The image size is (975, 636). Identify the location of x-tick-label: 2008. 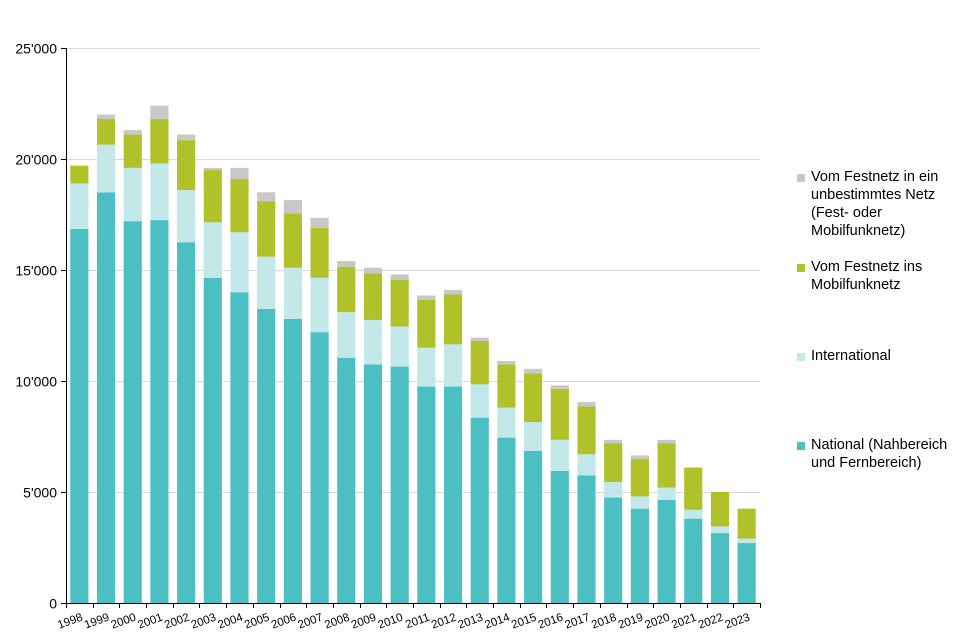
(337, 622).